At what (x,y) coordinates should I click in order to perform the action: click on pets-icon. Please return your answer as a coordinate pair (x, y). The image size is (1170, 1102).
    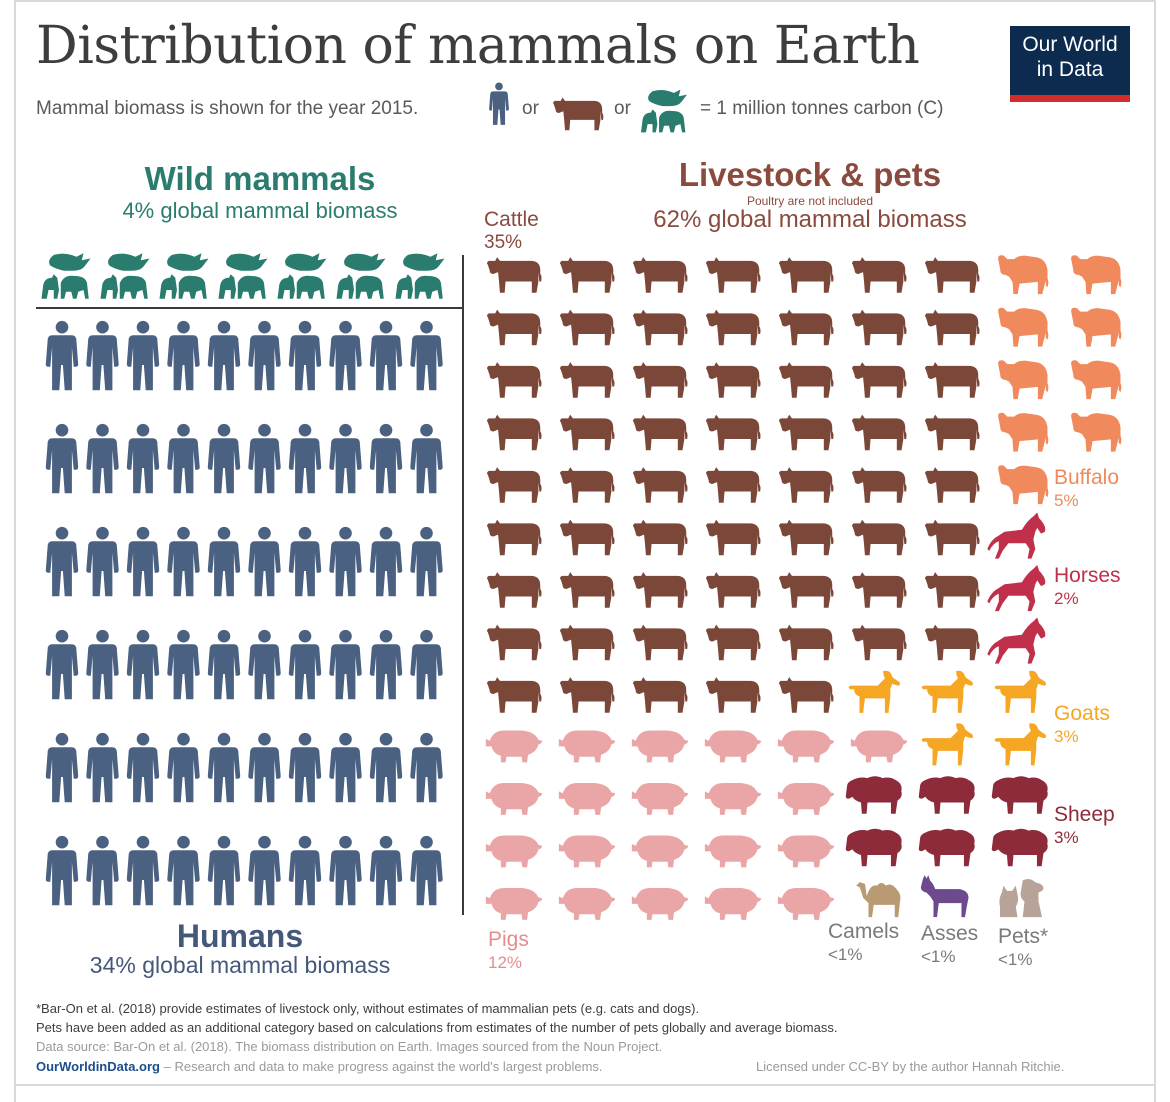
    Looking at the image, I should click on (1021, 898).